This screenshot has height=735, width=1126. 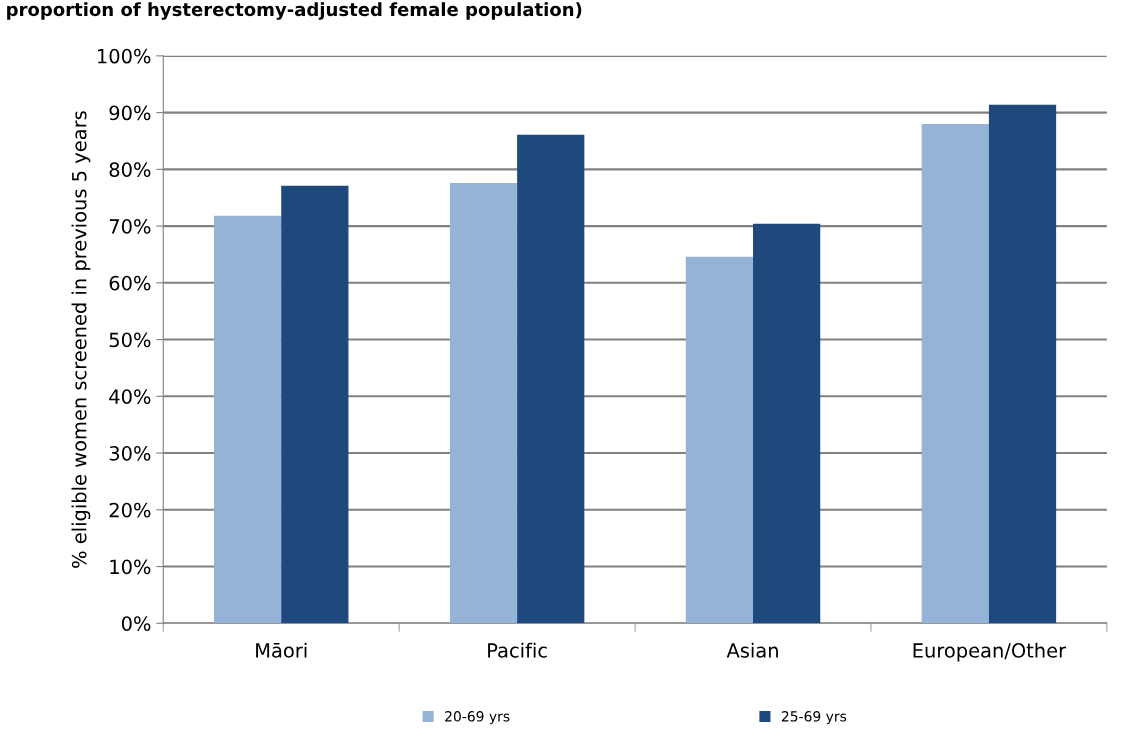 What do you see at coordinates (130, 170) in the screenshot?
I see `y-tick-label: 80%` at bounding box center [130, 170].